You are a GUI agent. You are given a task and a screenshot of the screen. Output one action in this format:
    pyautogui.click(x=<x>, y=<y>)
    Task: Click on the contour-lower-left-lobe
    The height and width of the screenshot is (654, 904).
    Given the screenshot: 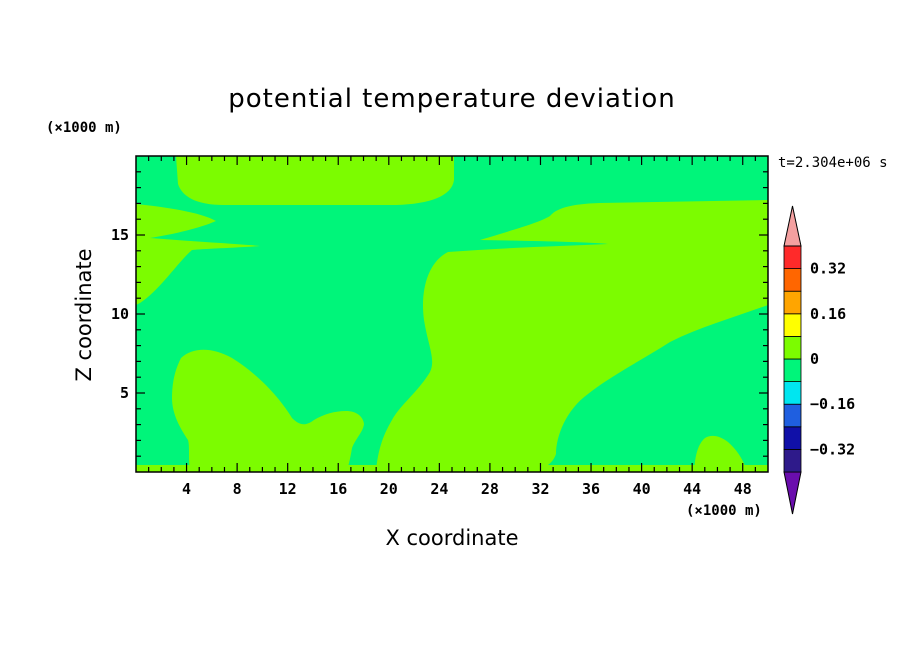 What is the action you would take?
    pyautogui.click(x=268, y=410)
    